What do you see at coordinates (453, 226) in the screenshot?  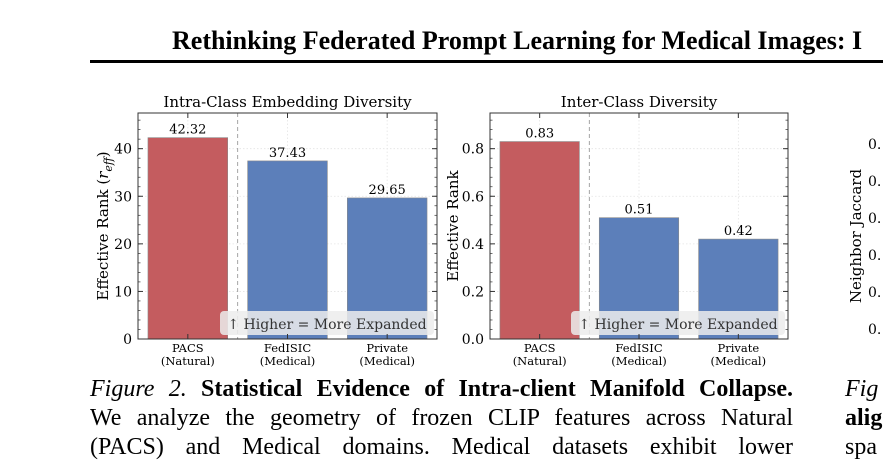 I see `y-axis-label: Effective Rank` at bounding box center [453, 226].